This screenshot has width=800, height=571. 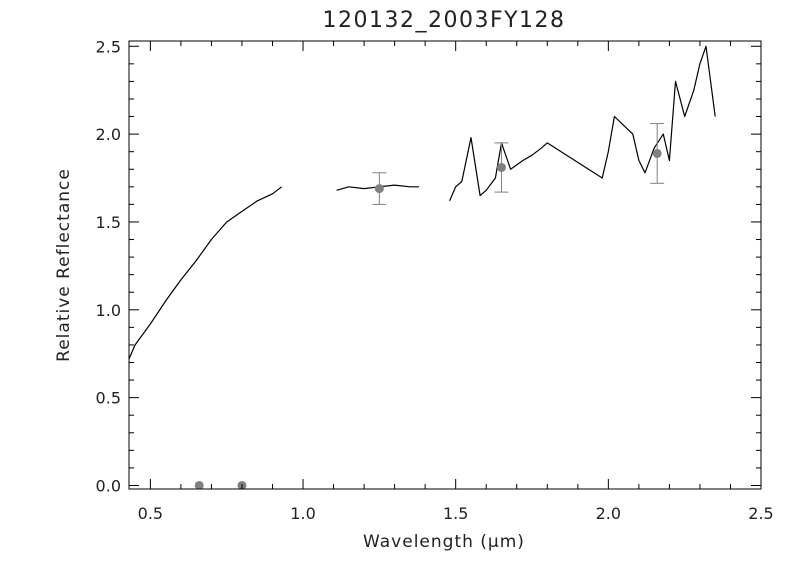 I want to click on x-tick-label: 1.0, so click(x=302, y=513).